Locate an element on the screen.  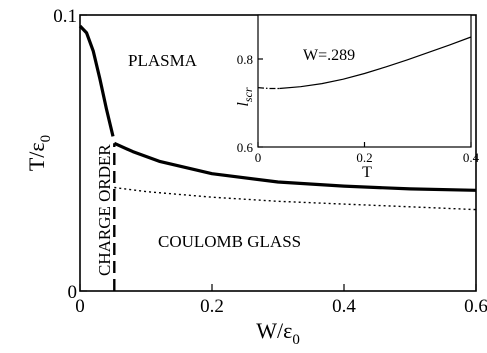
x-axis-label: W/ε0 is located at coordinates (278, 333).